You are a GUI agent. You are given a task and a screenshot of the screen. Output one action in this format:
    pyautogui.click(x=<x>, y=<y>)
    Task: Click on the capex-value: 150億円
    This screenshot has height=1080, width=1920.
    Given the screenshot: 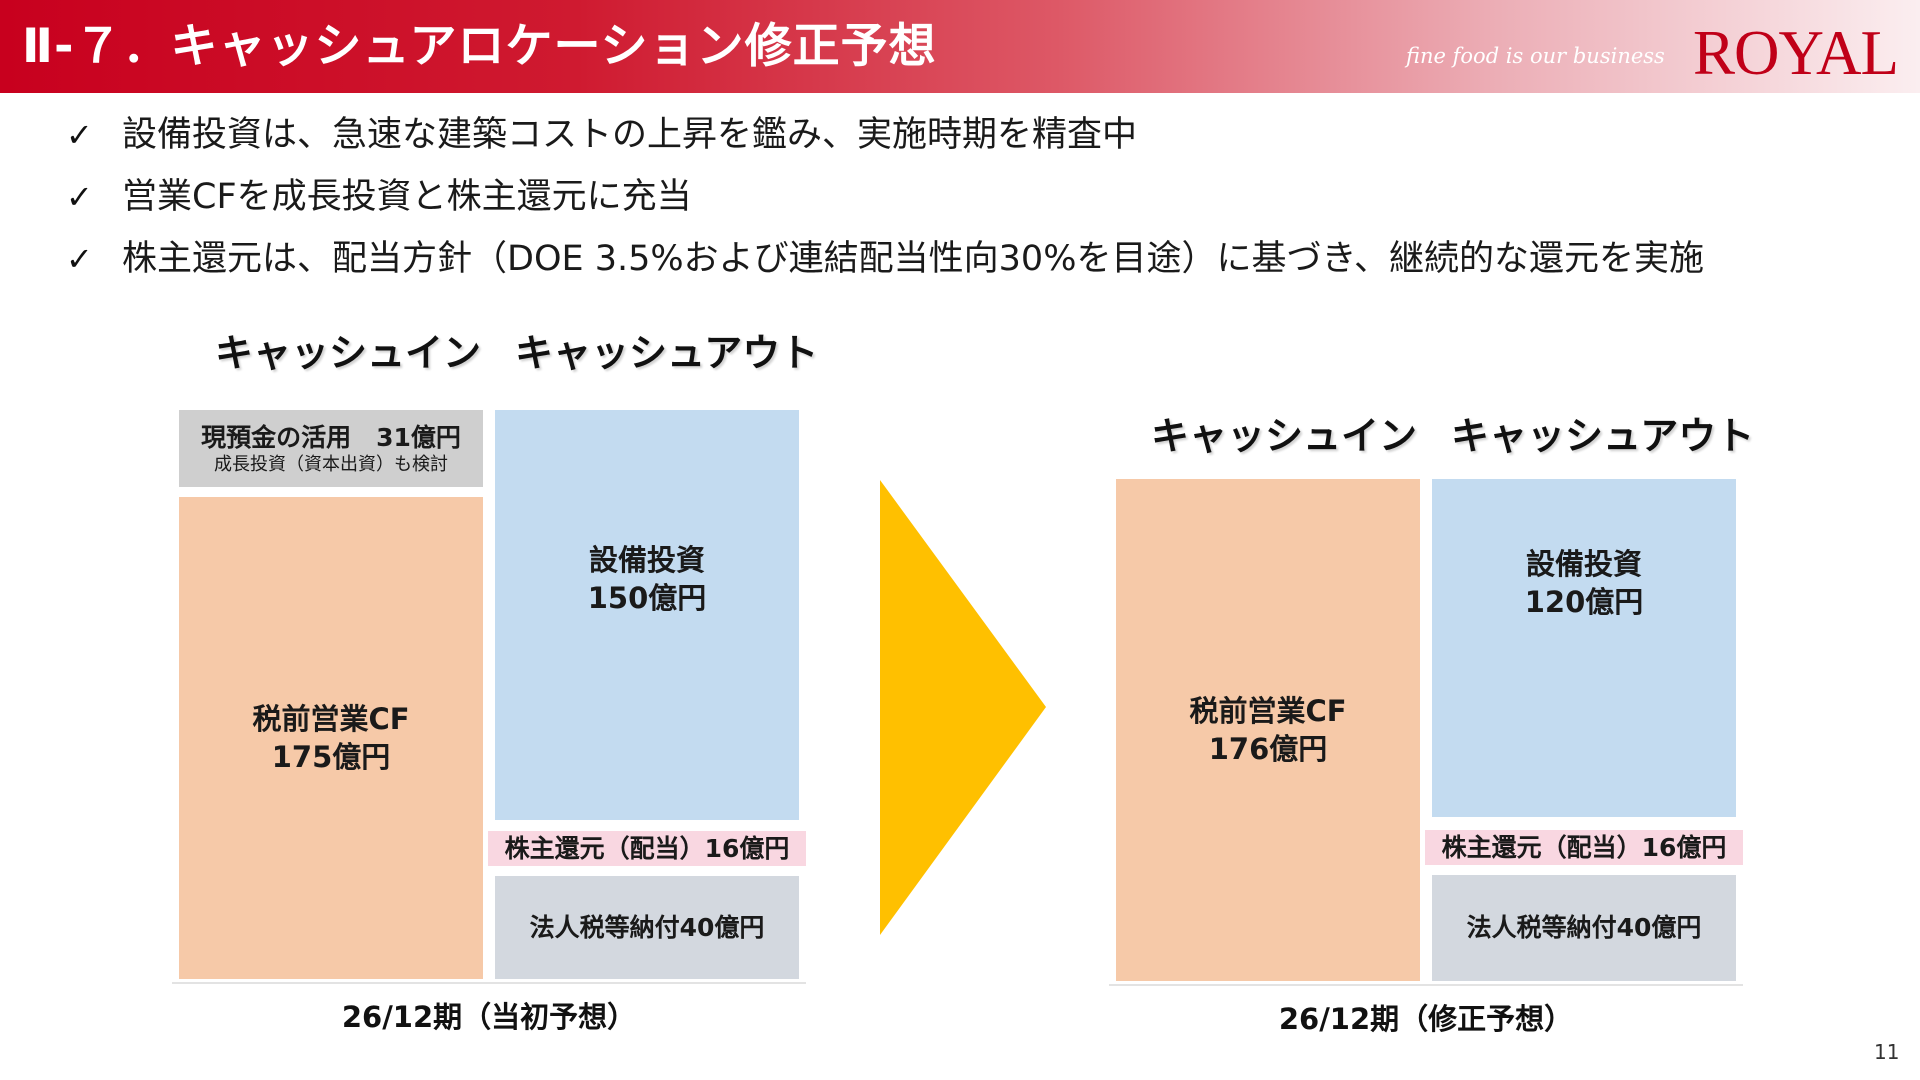 What is the action you would take?
    pyautogui.click(x=647, y=598)
    